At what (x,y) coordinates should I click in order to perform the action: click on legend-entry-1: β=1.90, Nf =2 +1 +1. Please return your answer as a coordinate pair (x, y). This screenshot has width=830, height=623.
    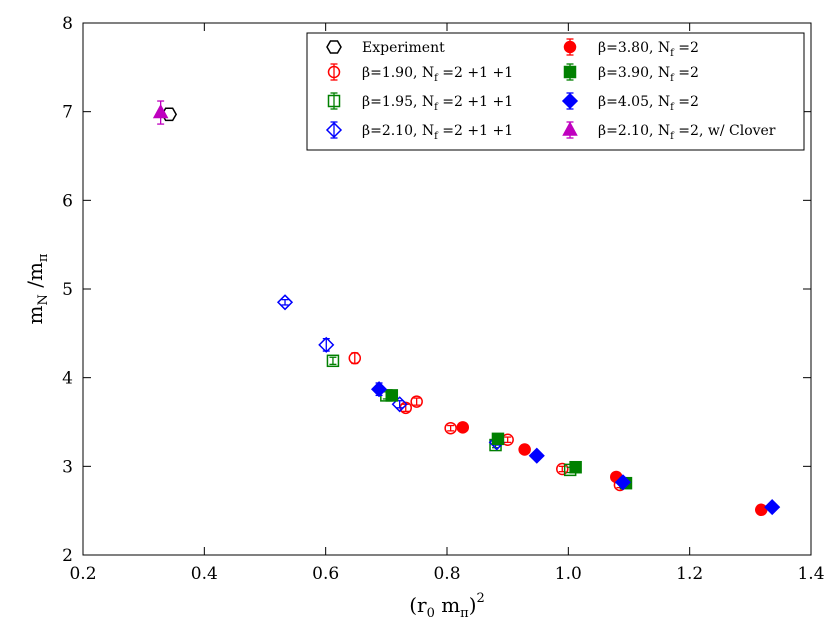
    Looking at the image, I should click on (420, 73).